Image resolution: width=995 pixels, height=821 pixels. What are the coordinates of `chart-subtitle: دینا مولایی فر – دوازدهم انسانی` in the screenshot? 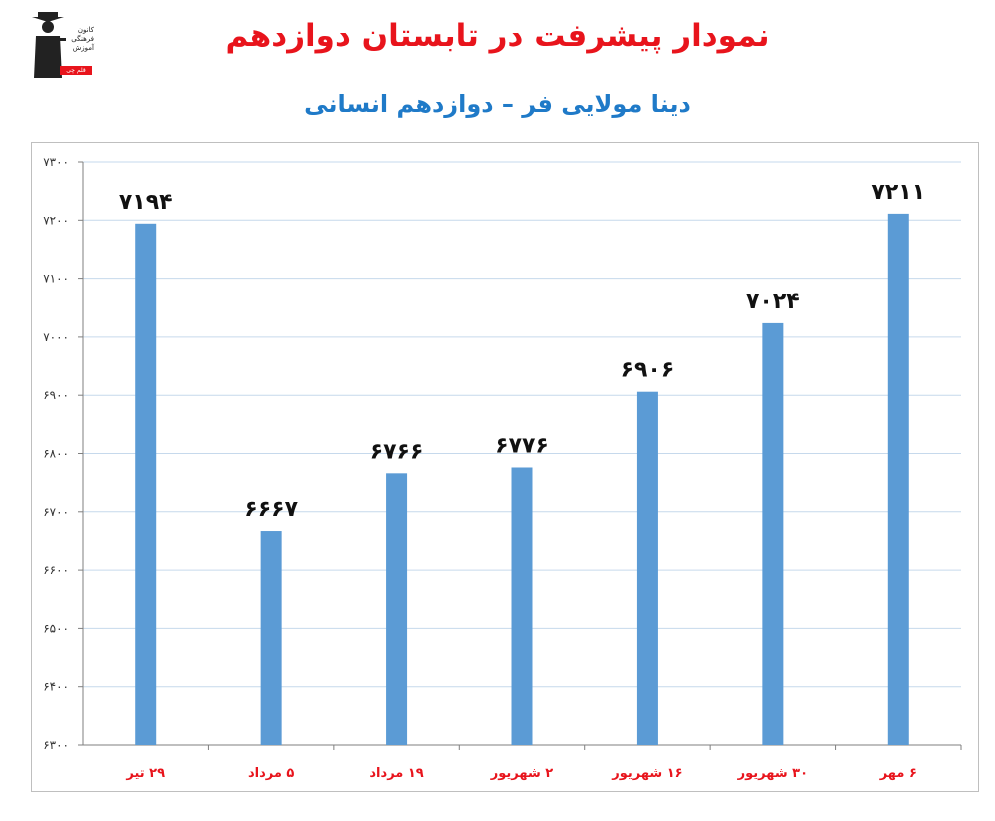 It's located at (497, 104).